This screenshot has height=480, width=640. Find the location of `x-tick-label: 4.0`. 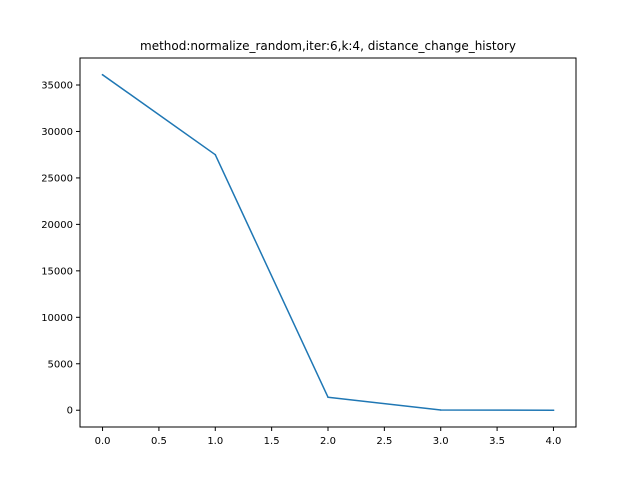

x-tick-label: 4.0 is located at coordinates (554, 441).